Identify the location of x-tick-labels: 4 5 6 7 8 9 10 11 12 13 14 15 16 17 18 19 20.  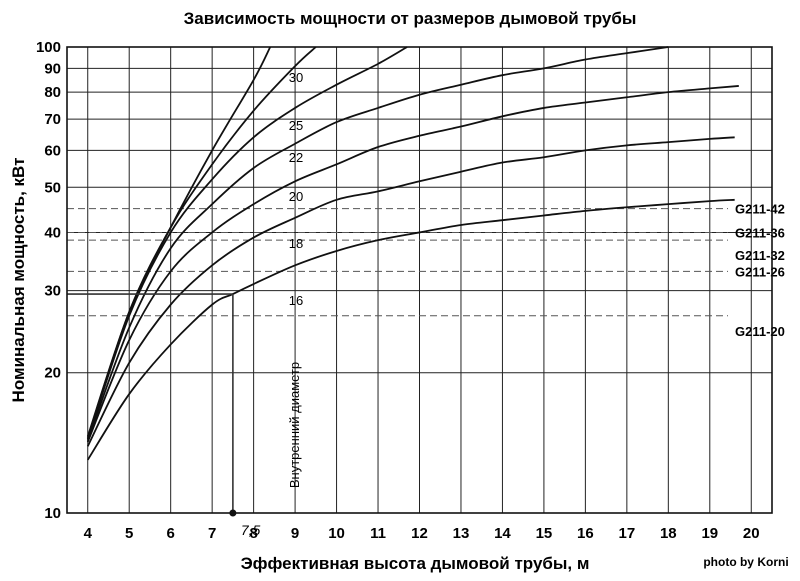
(422, 533).